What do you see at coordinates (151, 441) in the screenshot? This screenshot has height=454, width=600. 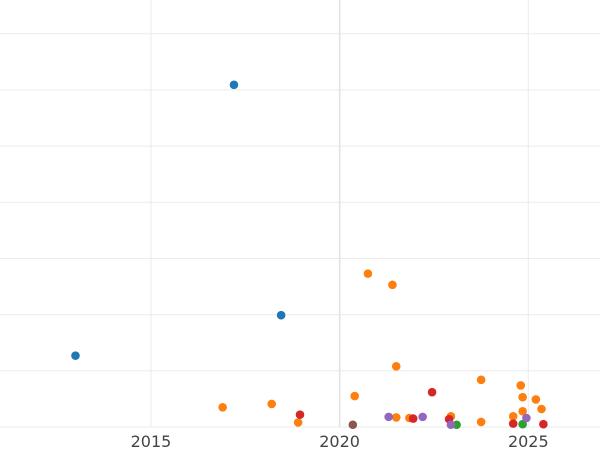 I see `x-tick-label: 2015` at bounding box center [151, 441].